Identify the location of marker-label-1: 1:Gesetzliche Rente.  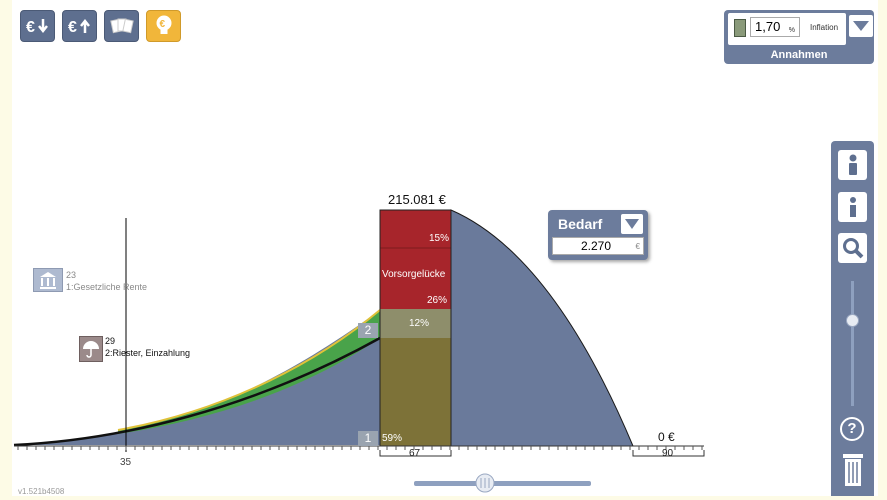
(107, 287).